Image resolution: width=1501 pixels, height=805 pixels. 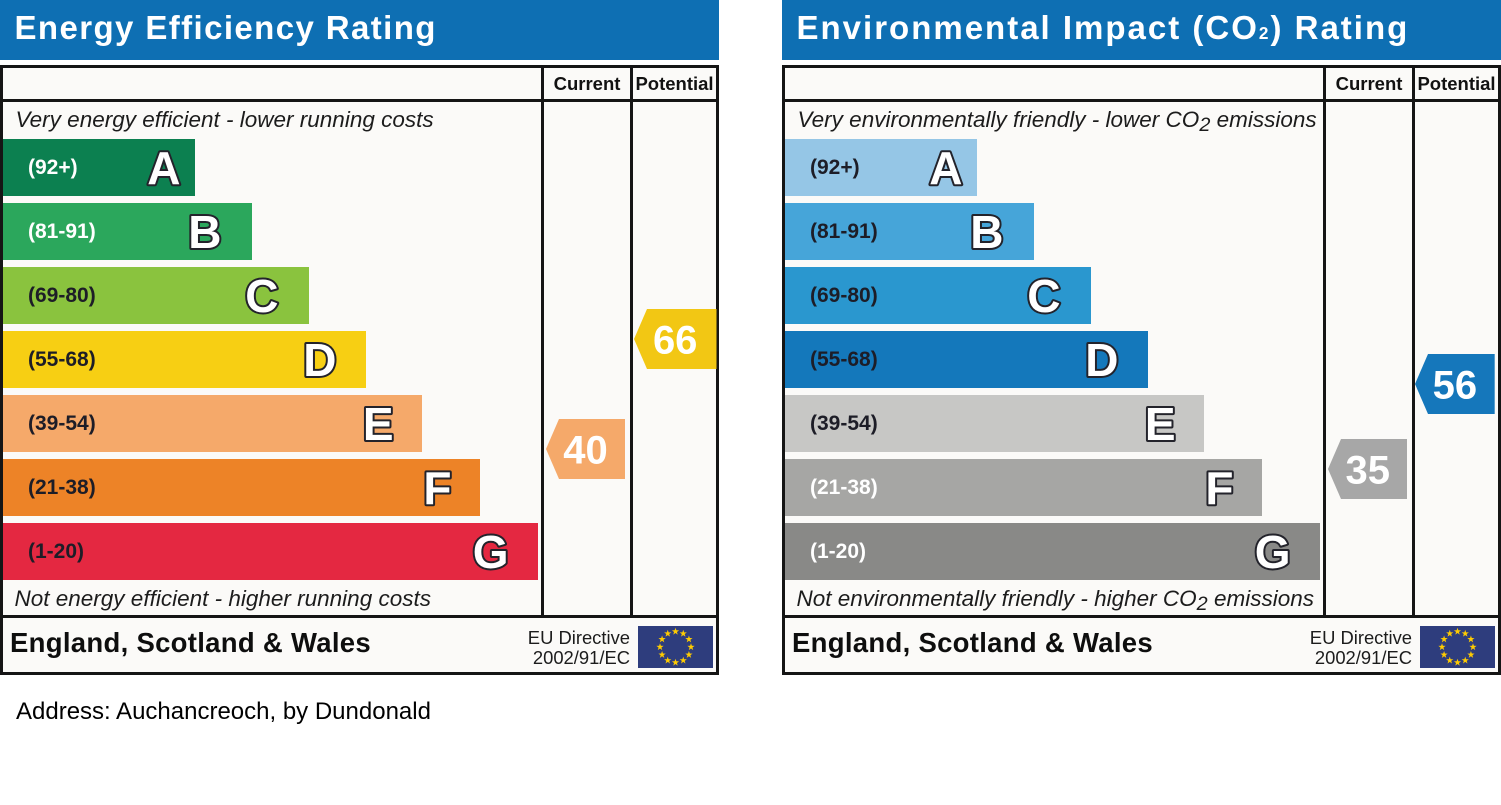 I want to click on svg-text: 40, so click(x=585, y=450).